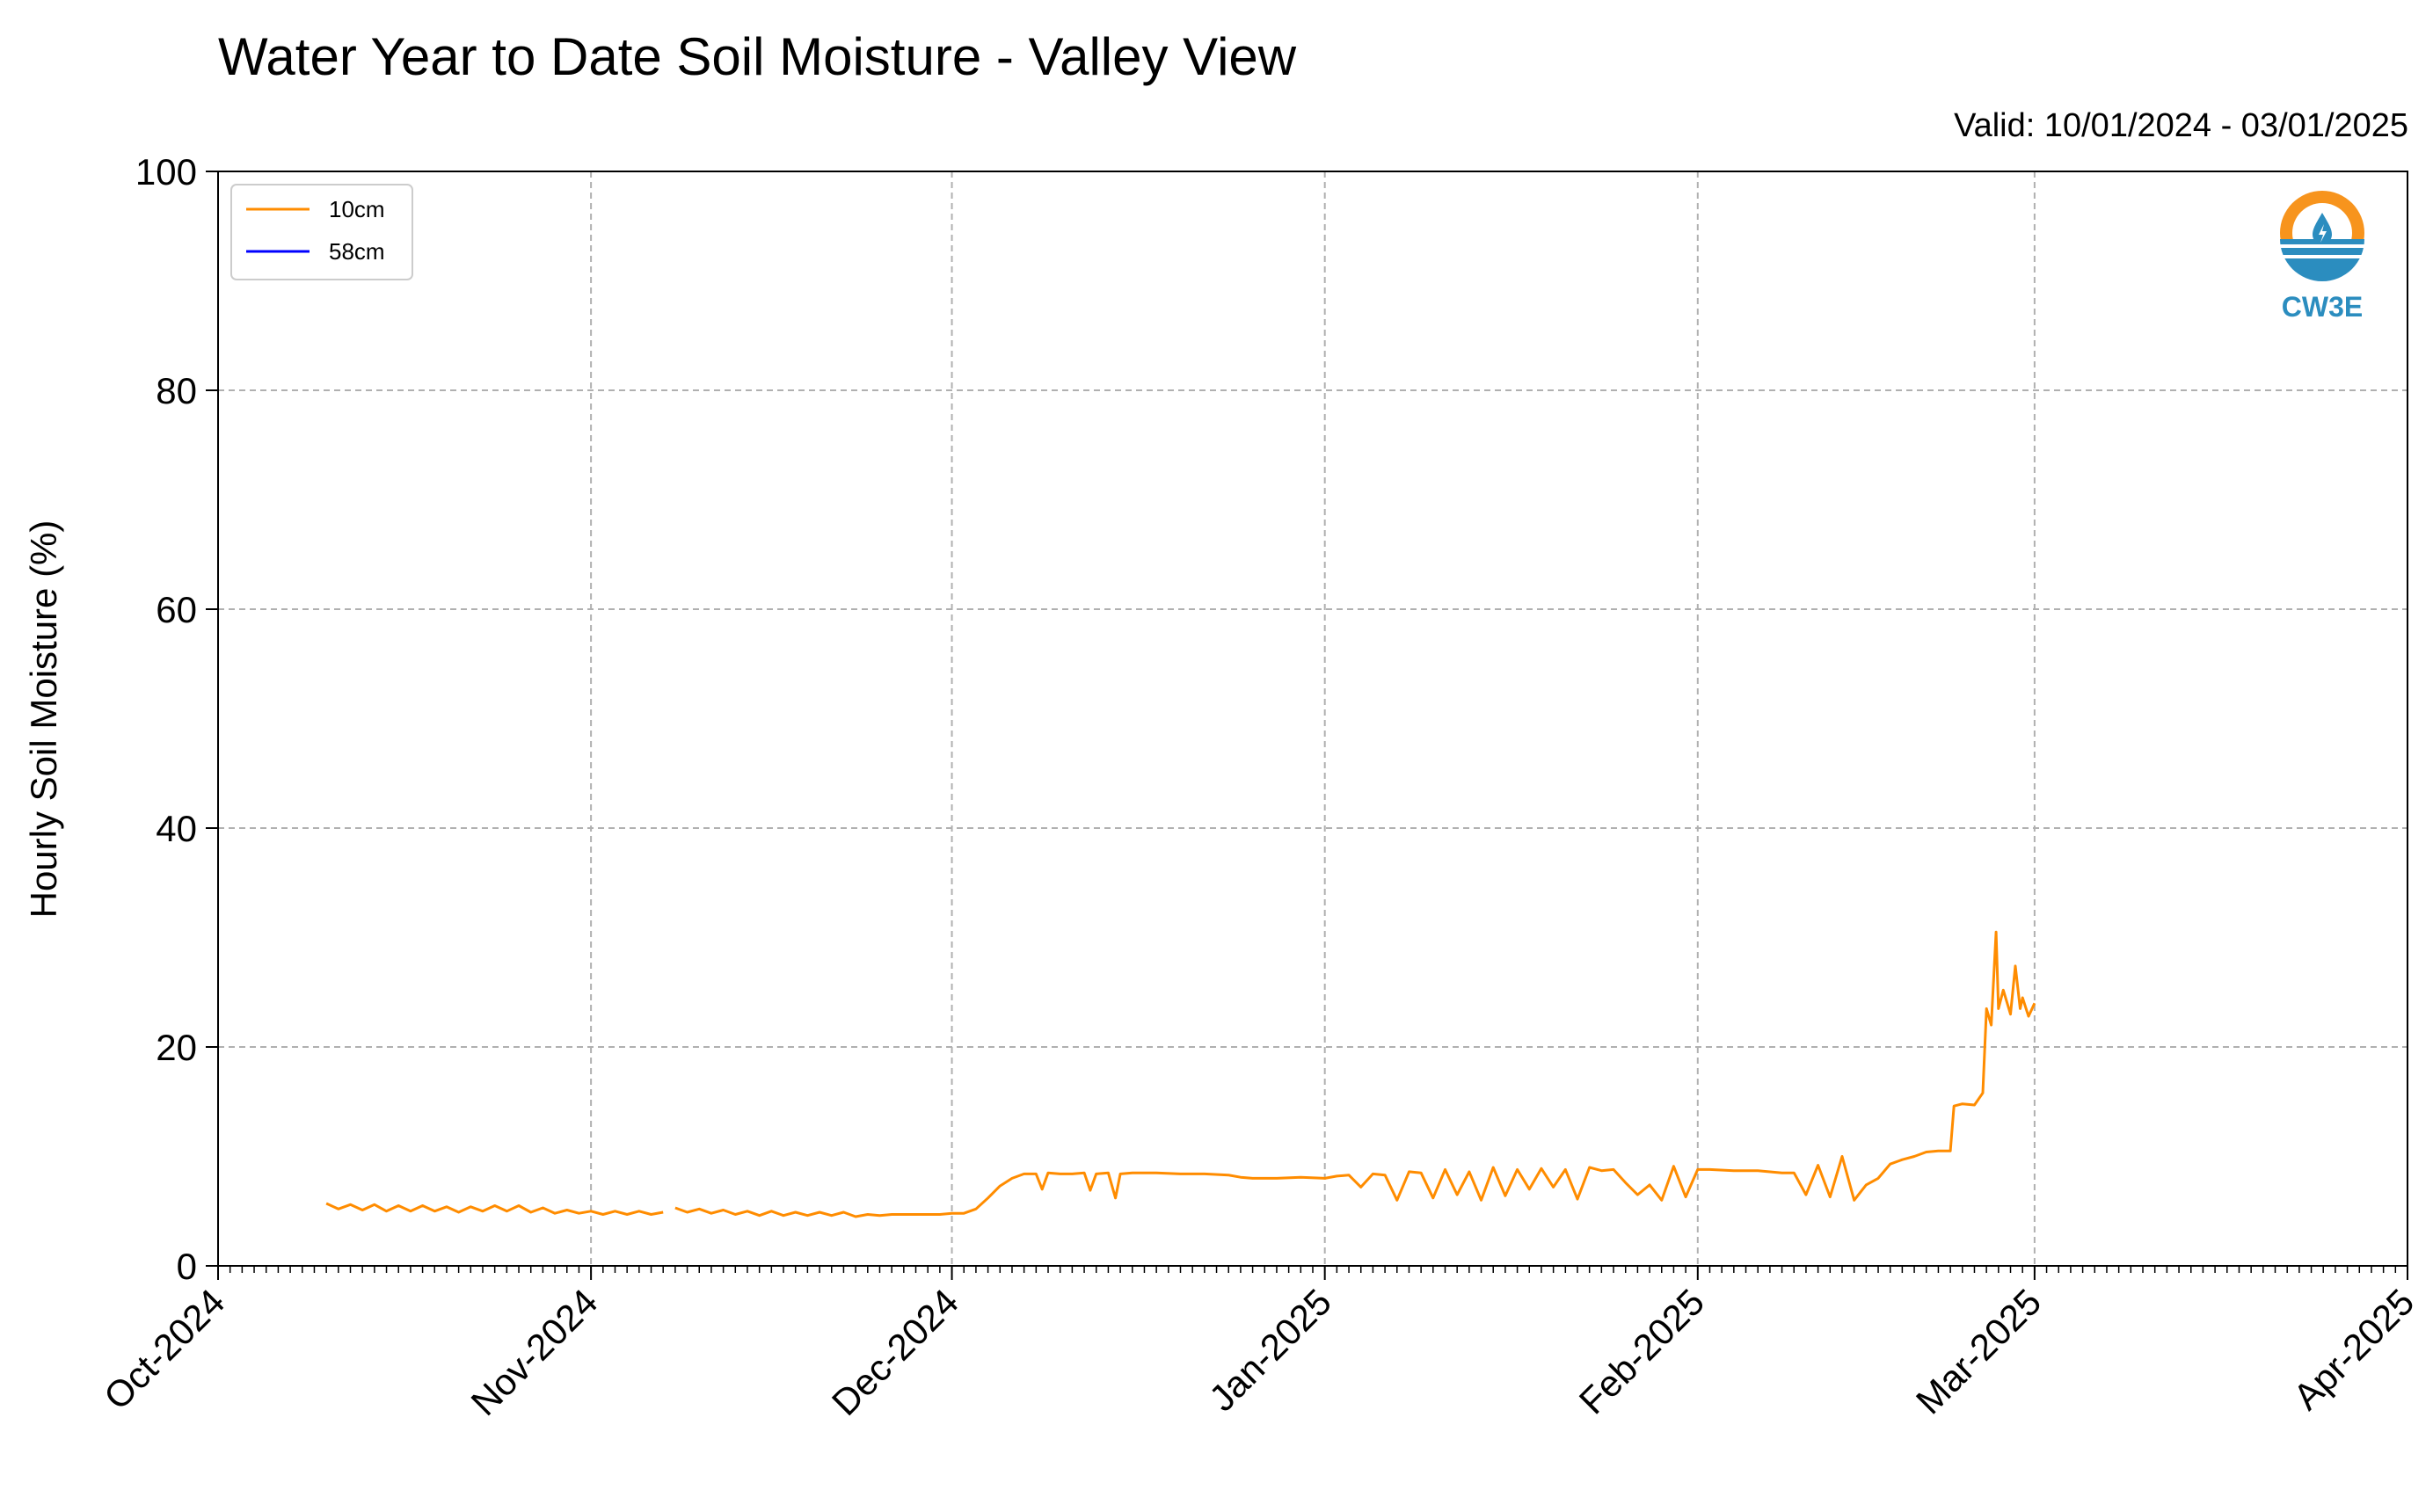 This screenshot has height=1512, width=2433. Describe the element at coordinates (176, 391) in the screenshot. I see `y-tick-label: 80` at that location.